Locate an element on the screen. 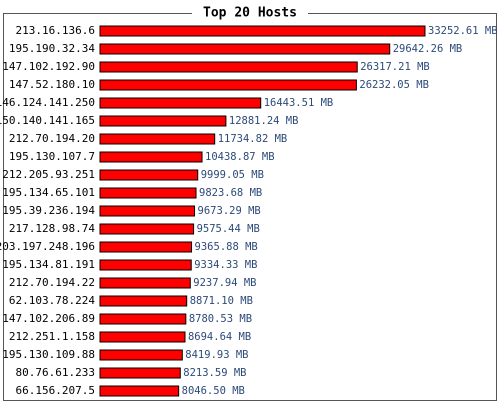  category-label: 195.130.109.88 is located at coordinates (48, 354).